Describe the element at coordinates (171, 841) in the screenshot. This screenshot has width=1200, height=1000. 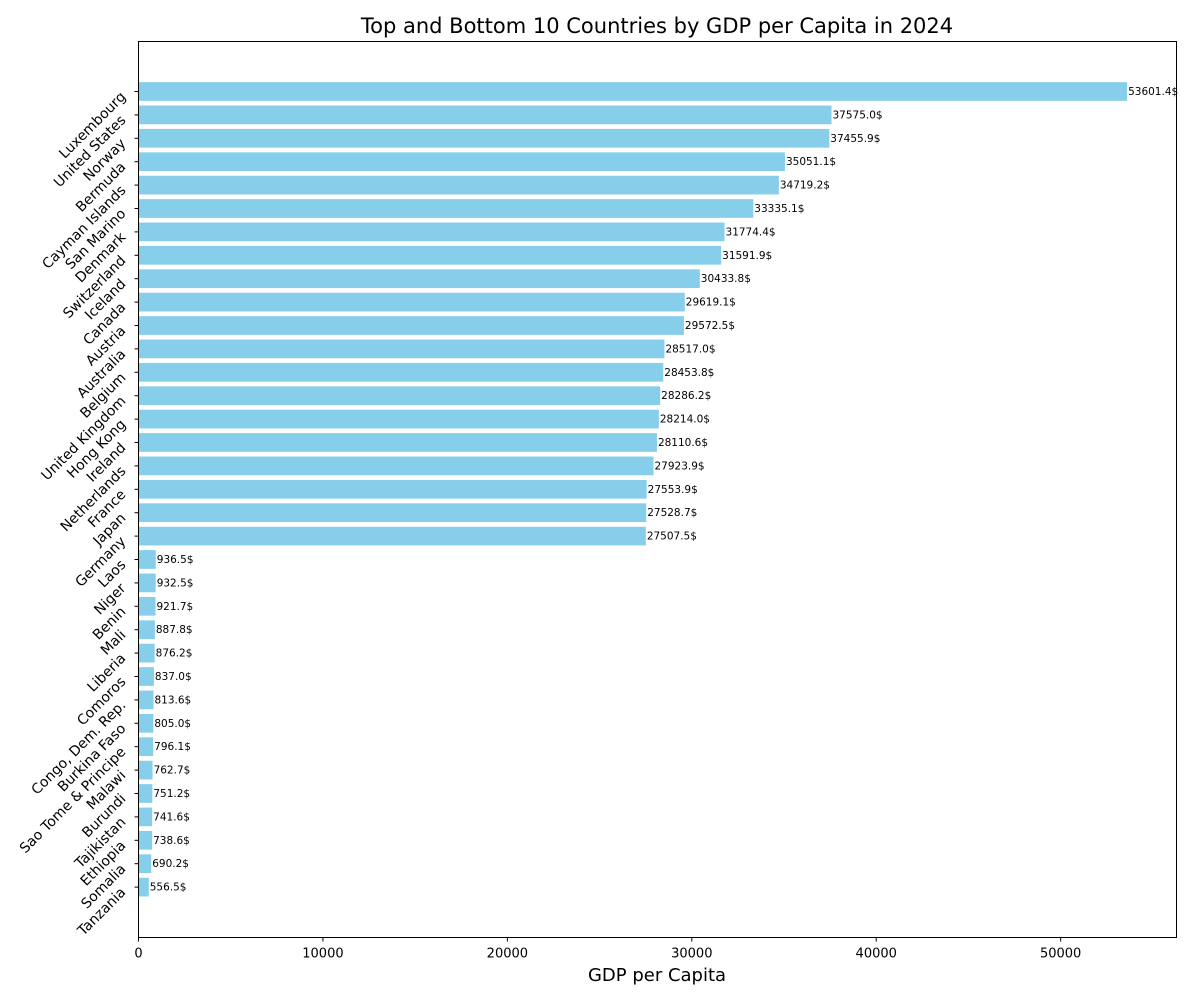
I see `data-label: 738.6$` at that location.